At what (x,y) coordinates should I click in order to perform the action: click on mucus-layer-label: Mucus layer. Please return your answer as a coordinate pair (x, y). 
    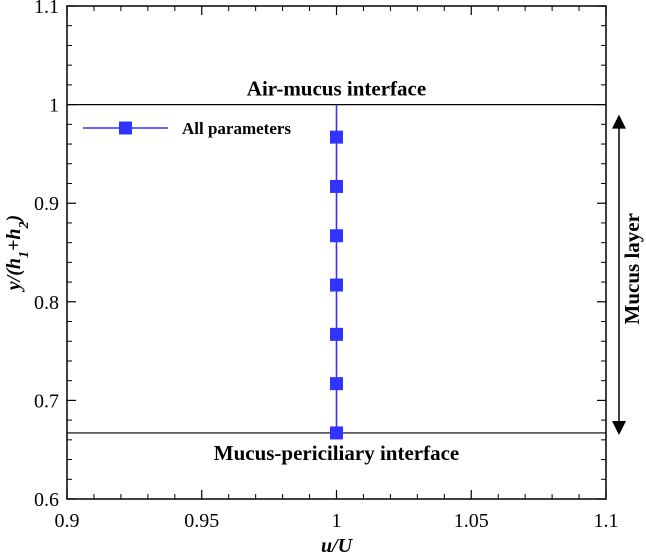
    Looking at the image, I should click on (632, 268).